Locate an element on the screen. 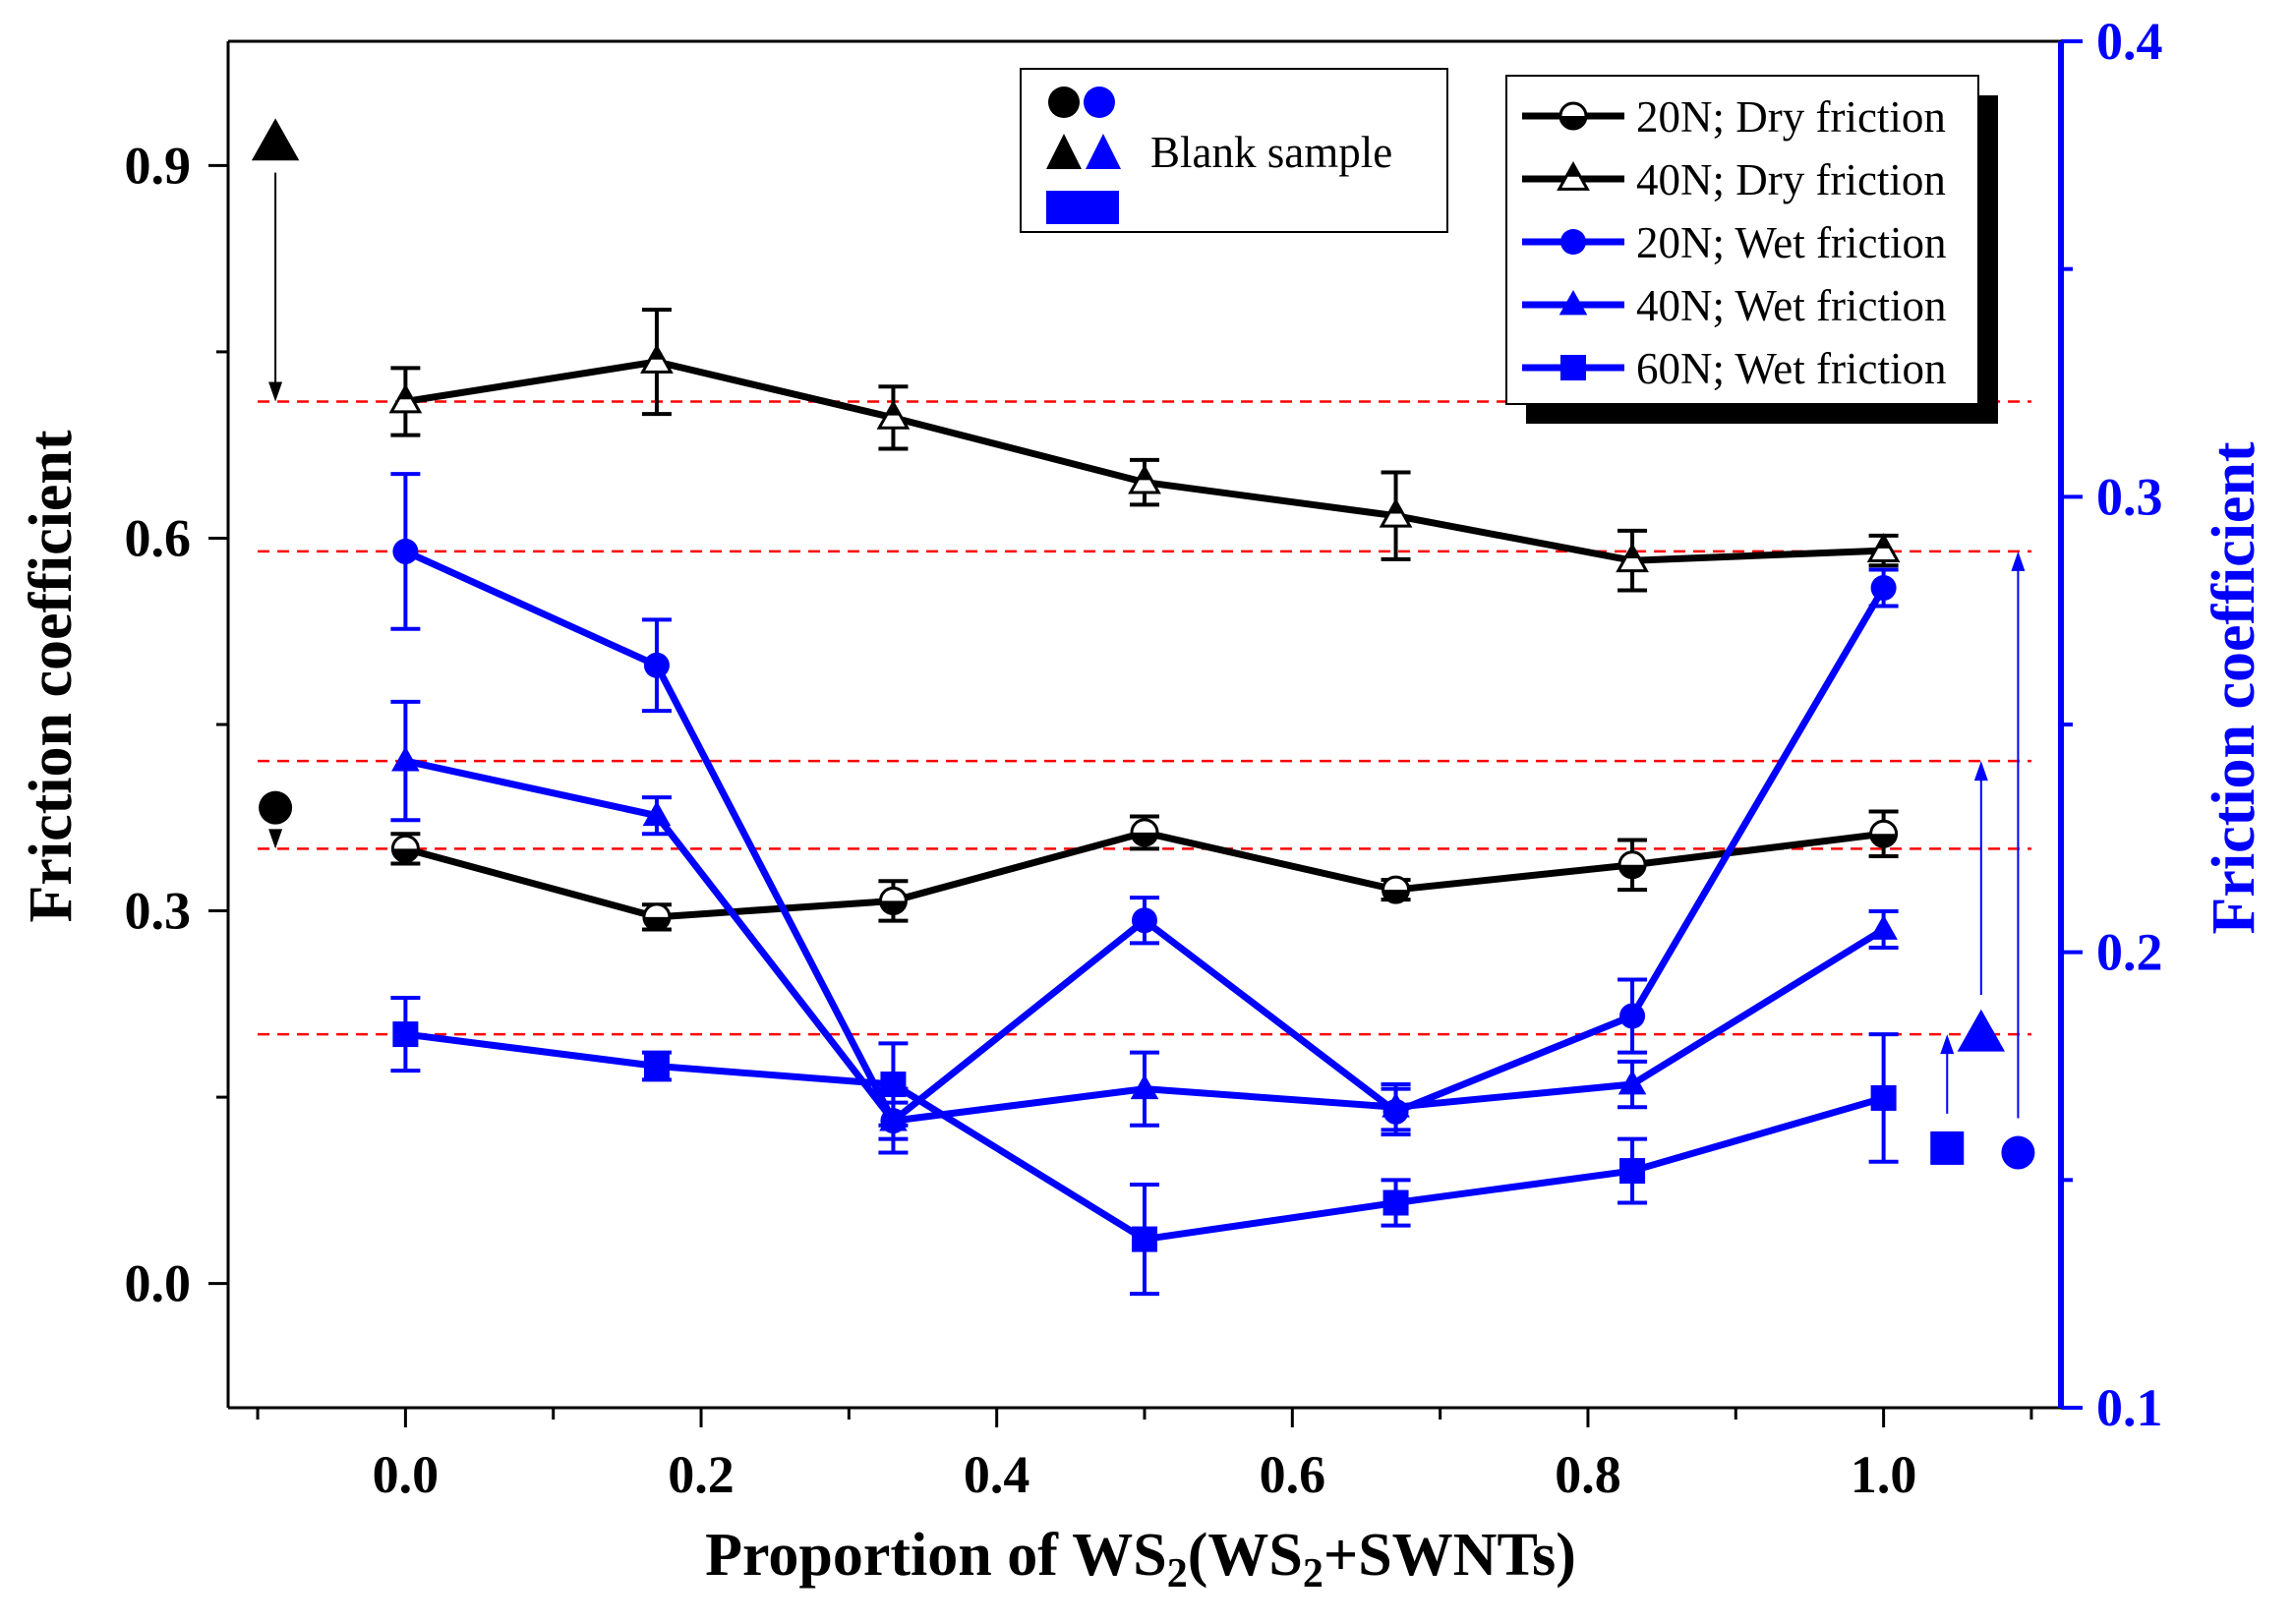  y-left-tick-label: 0.0 is located at coordinates (158, 1283).